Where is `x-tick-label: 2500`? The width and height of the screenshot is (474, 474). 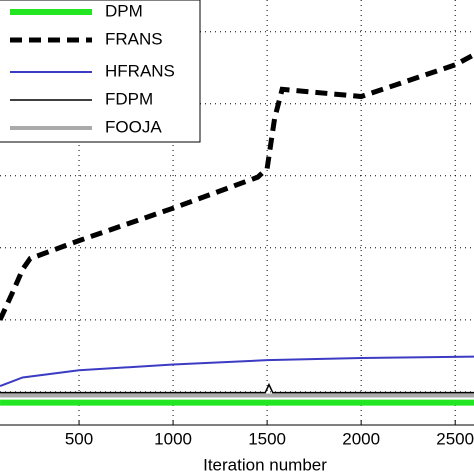
x-tick-label: 2500 is located at coordinates (455, 438).